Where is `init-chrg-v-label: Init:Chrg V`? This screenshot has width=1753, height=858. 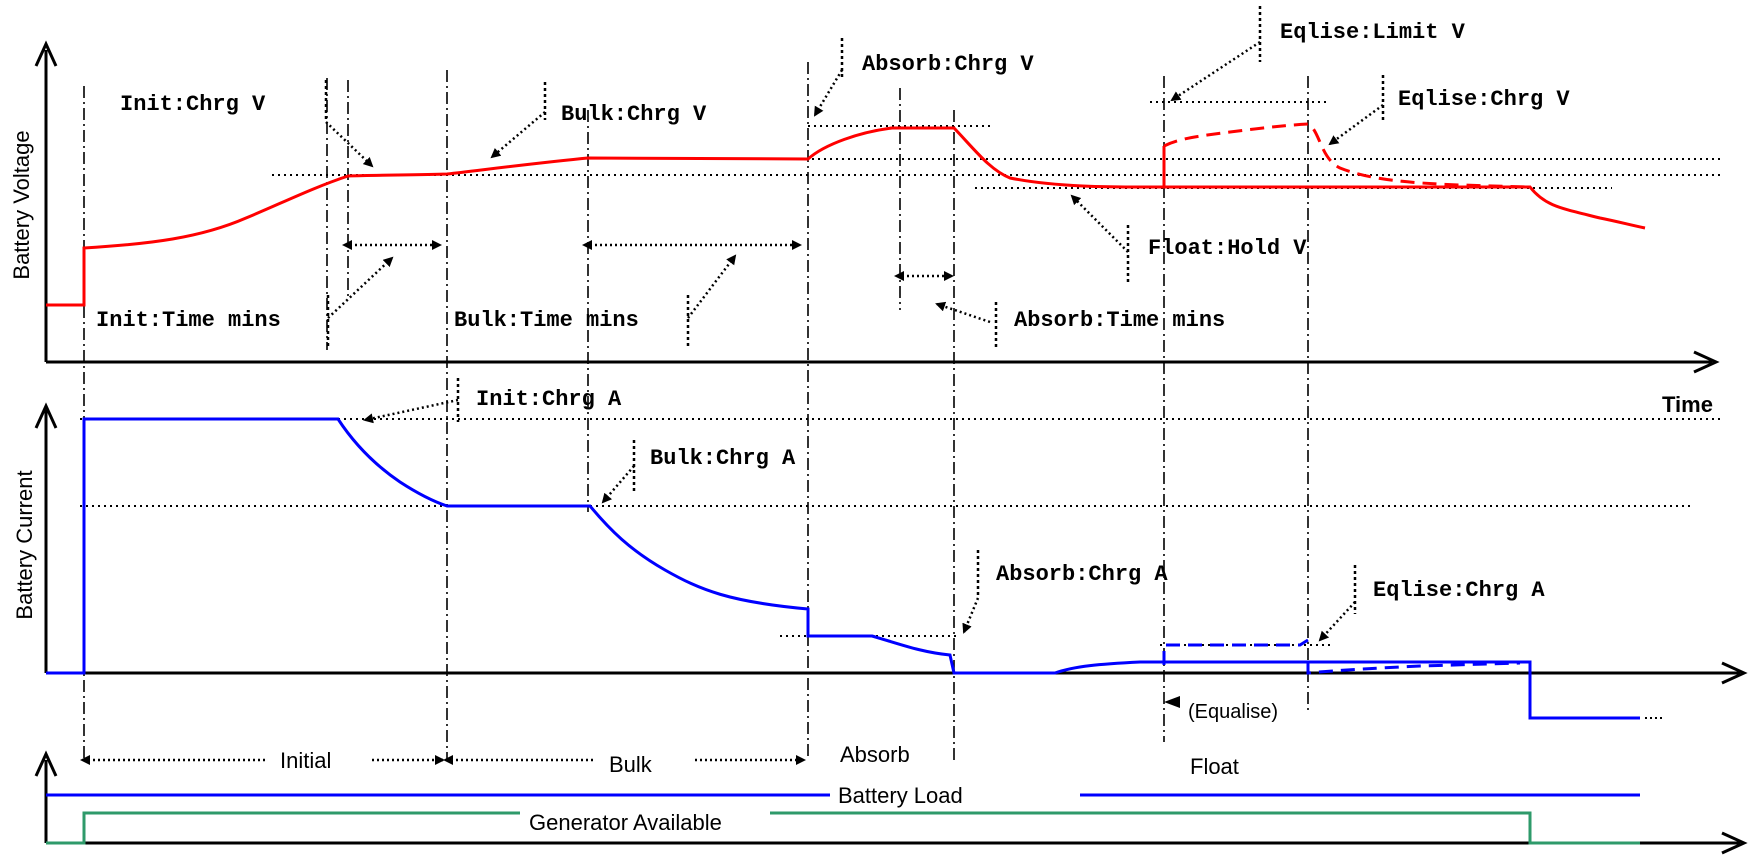 init-chrg-v-label: Init:Chrg V is located at coordinates (193, 104).